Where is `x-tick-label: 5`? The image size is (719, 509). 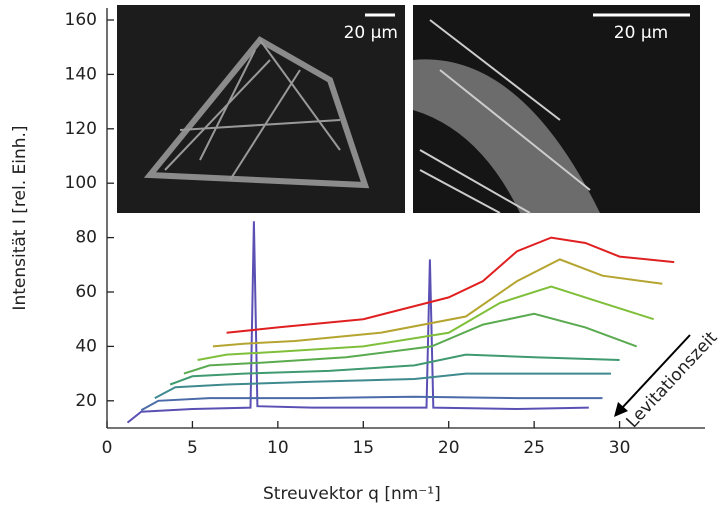
x-tick-label: 5 is located at coordinates (192, 448).